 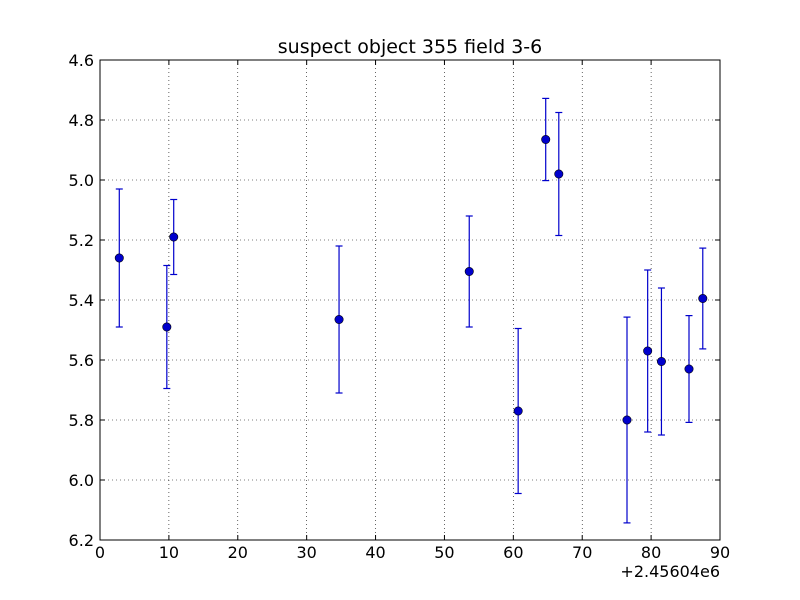 What do you see at coordinates (81, 420) in the screenshot?
I see `y-tick-label: 5.8` at bounding box center [81, 420].